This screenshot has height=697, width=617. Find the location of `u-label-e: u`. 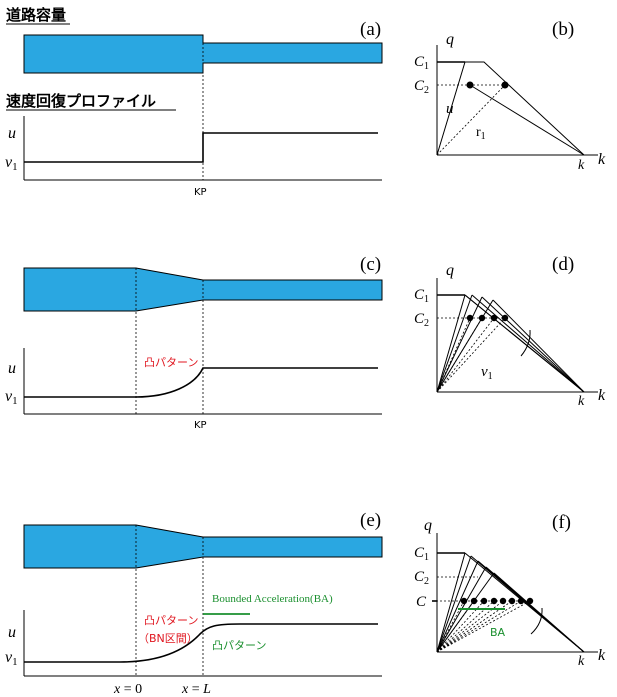

u-label-e: u is located at coordinates (12, 632).